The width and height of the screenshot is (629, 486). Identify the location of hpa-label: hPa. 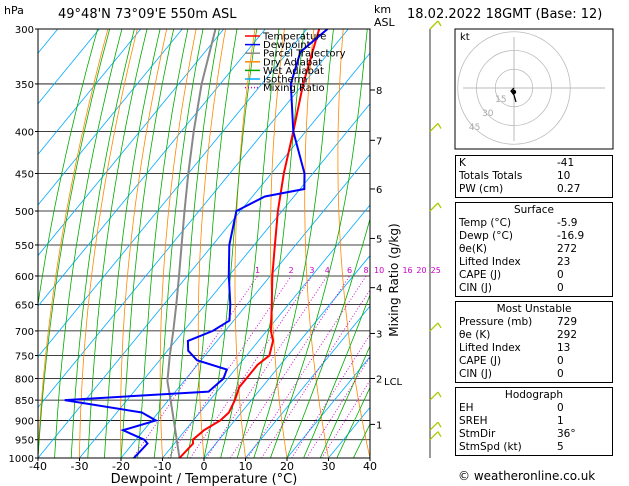
(14, 10).